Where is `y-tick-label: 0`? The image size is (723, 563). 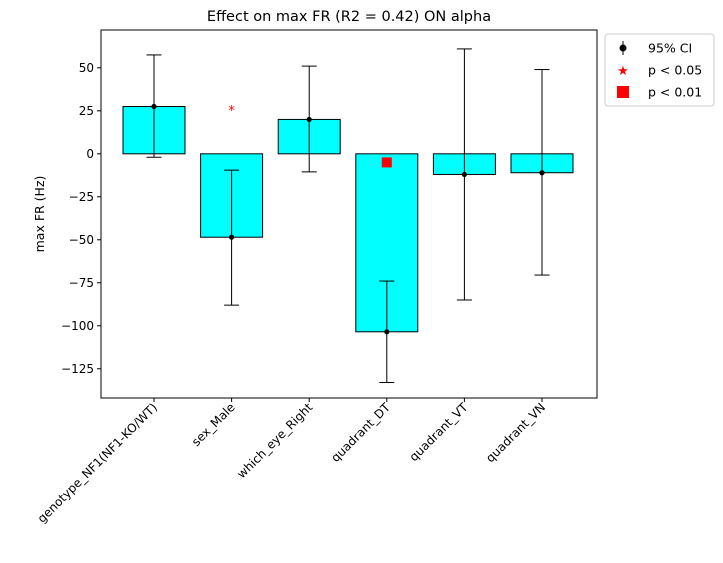 y-tick-label: 0 is located at coordinates (90, 154).